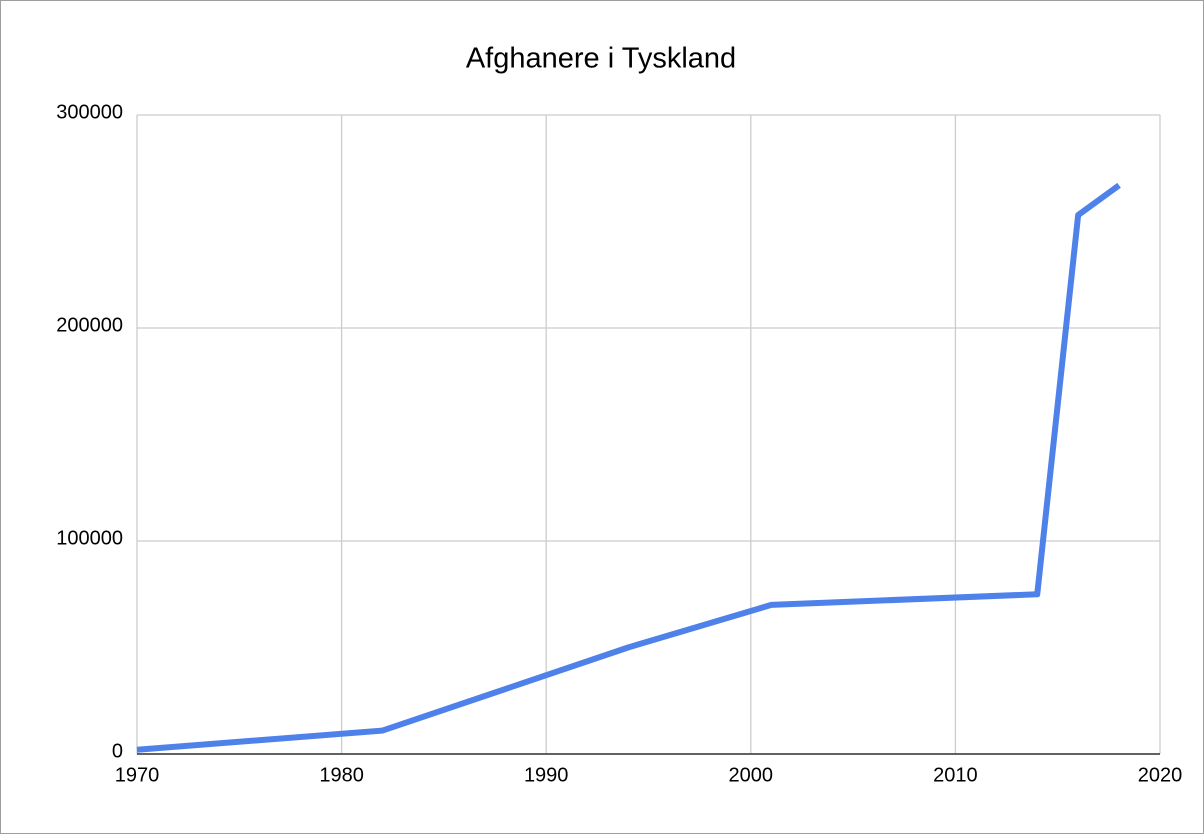 The width and height of the screenshot is (1204, 834). I want to click on y-tick-label: 200000, so click(89, 325).